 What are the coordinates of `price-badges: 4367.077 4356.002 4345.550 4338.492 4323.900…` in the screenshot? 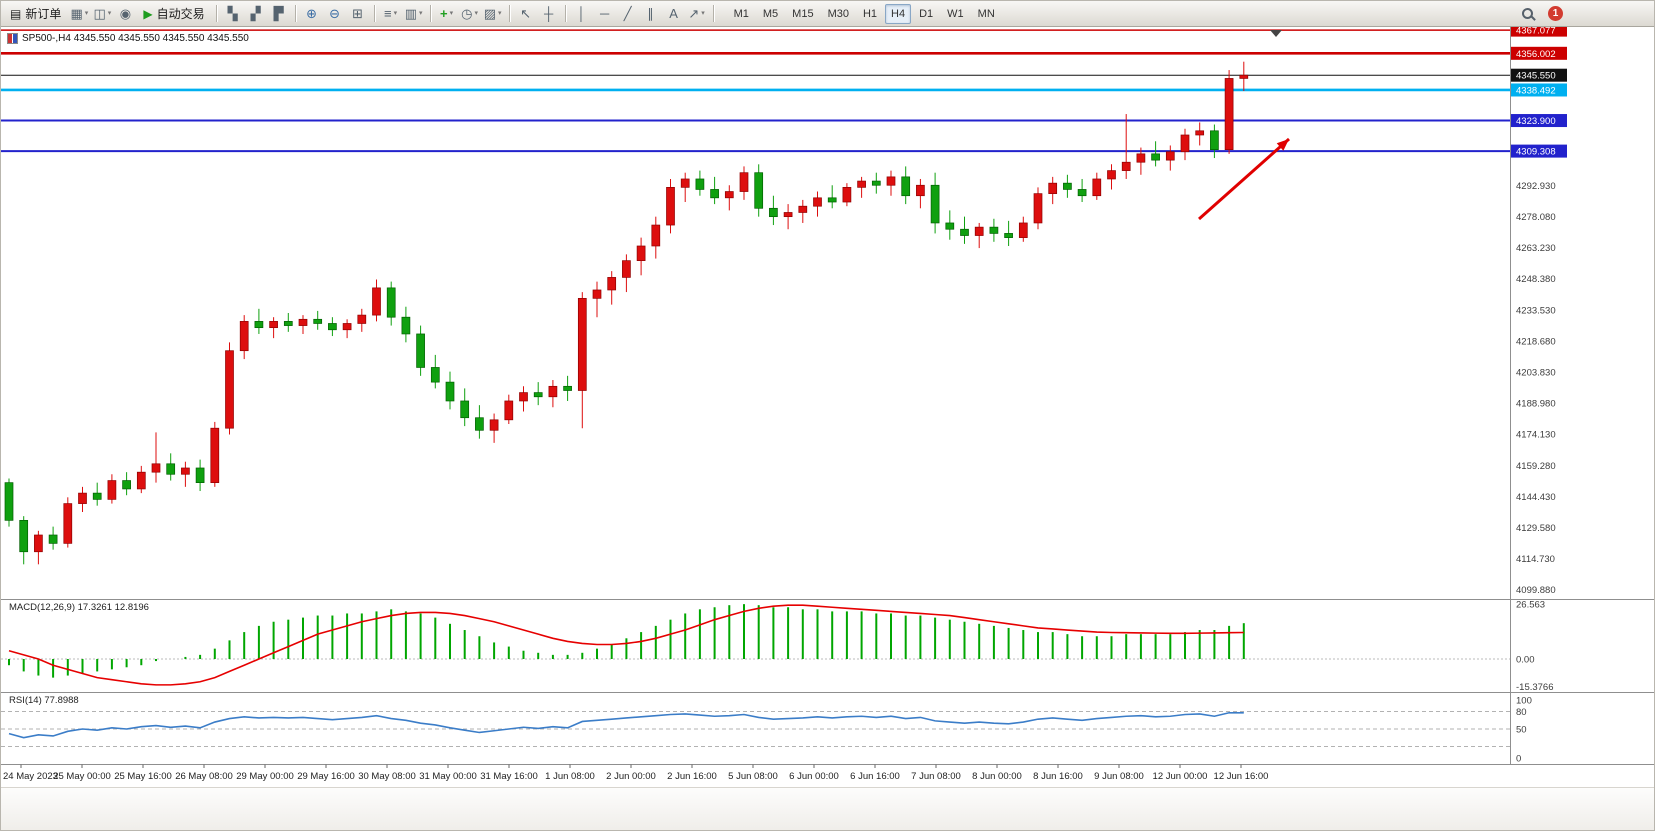 It's located at (1539, 92).